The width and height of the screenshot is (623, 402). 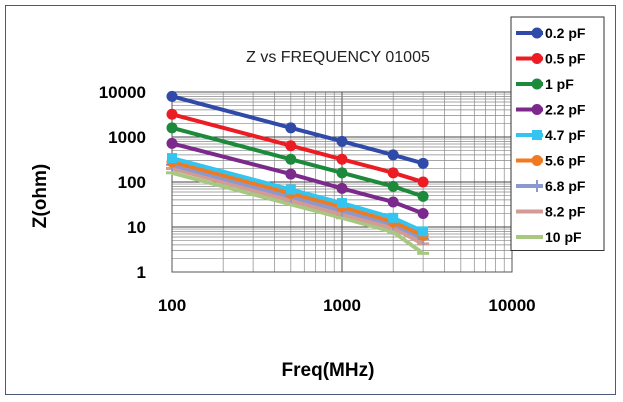 What do you see at coordinates (342, 305) in the screenshot?
I see `x-tick-label: 1000` at bounding box center [342, 305].